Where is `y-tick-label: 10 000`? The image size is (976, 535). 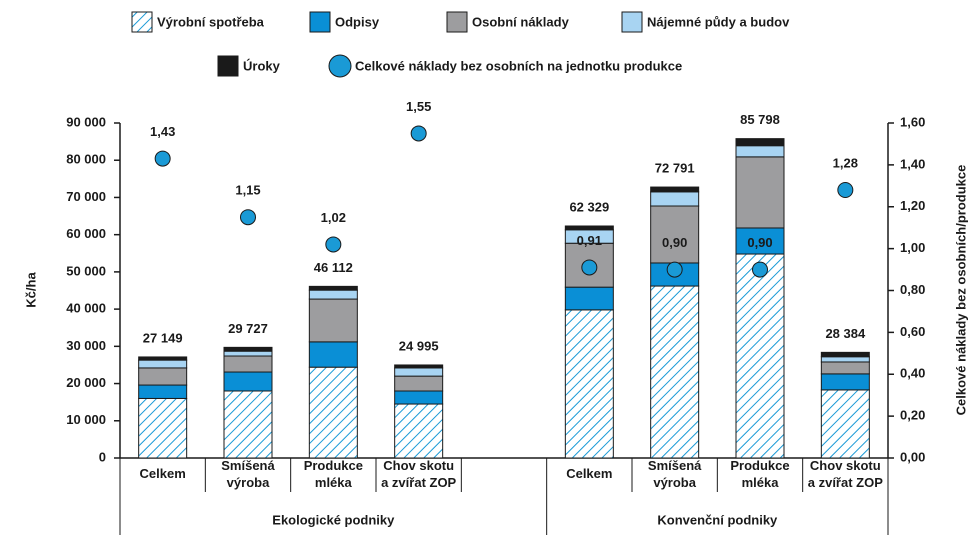
y-tick-label: 10 000 is located at coordinates (86, 419).